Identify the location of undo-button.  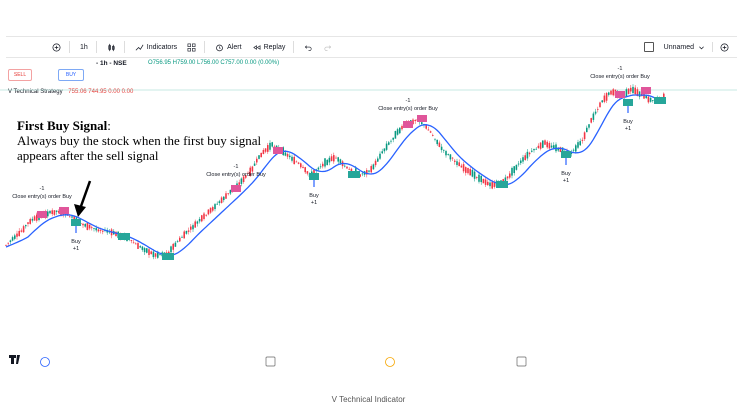
(308, 47).